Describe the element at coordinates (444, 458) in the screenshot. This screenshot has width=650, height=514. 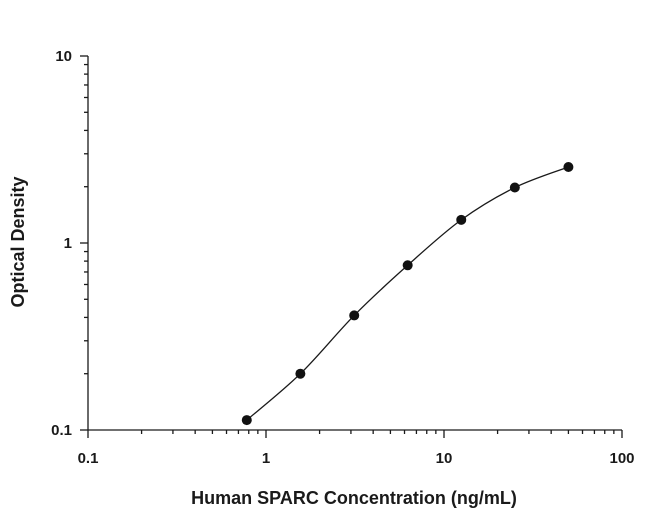
I see `x-tick-label: 10` at that location.